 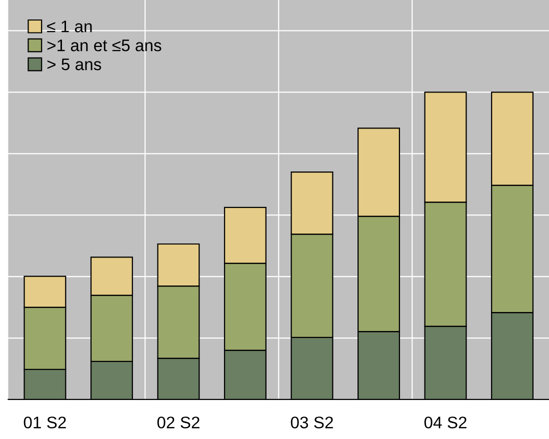 I want to click on legend-label: >1 an et ≤5 ans, so click(x=104, y=46).